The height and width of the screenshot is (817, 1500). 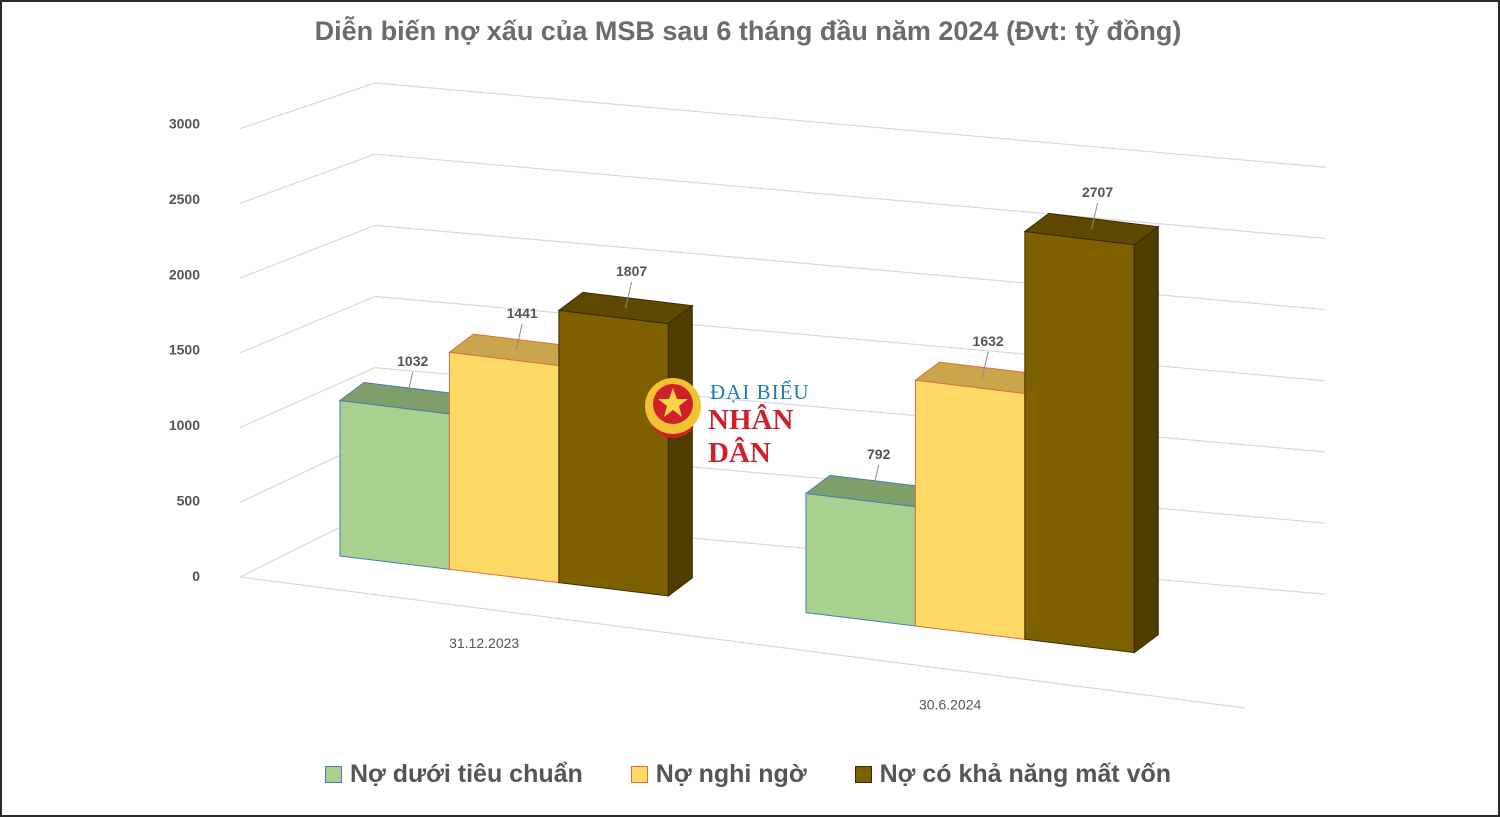 I want to click on legend-item: Nợ dưới tiêu chuẩn, so click(x=453, y=774).